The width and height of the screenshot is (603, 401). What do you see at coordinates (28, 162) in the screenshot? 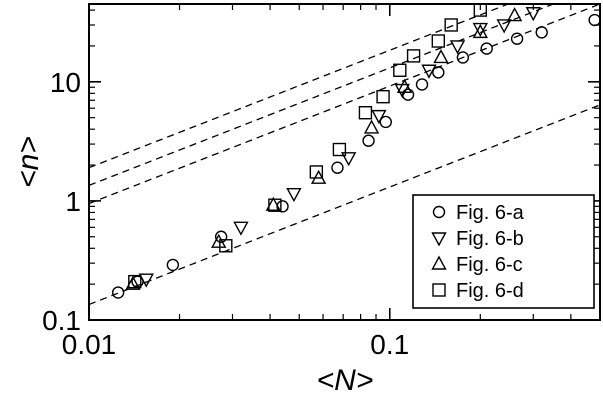
I see `y-axis-title: <n>` at bounding box center [28, 162].